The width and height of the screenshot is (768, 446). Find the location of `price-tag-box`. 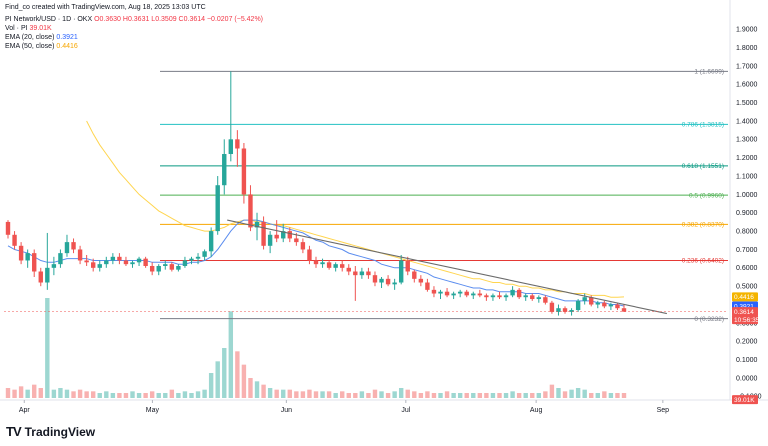

price-tag-box is located at coordinates (745, 400).